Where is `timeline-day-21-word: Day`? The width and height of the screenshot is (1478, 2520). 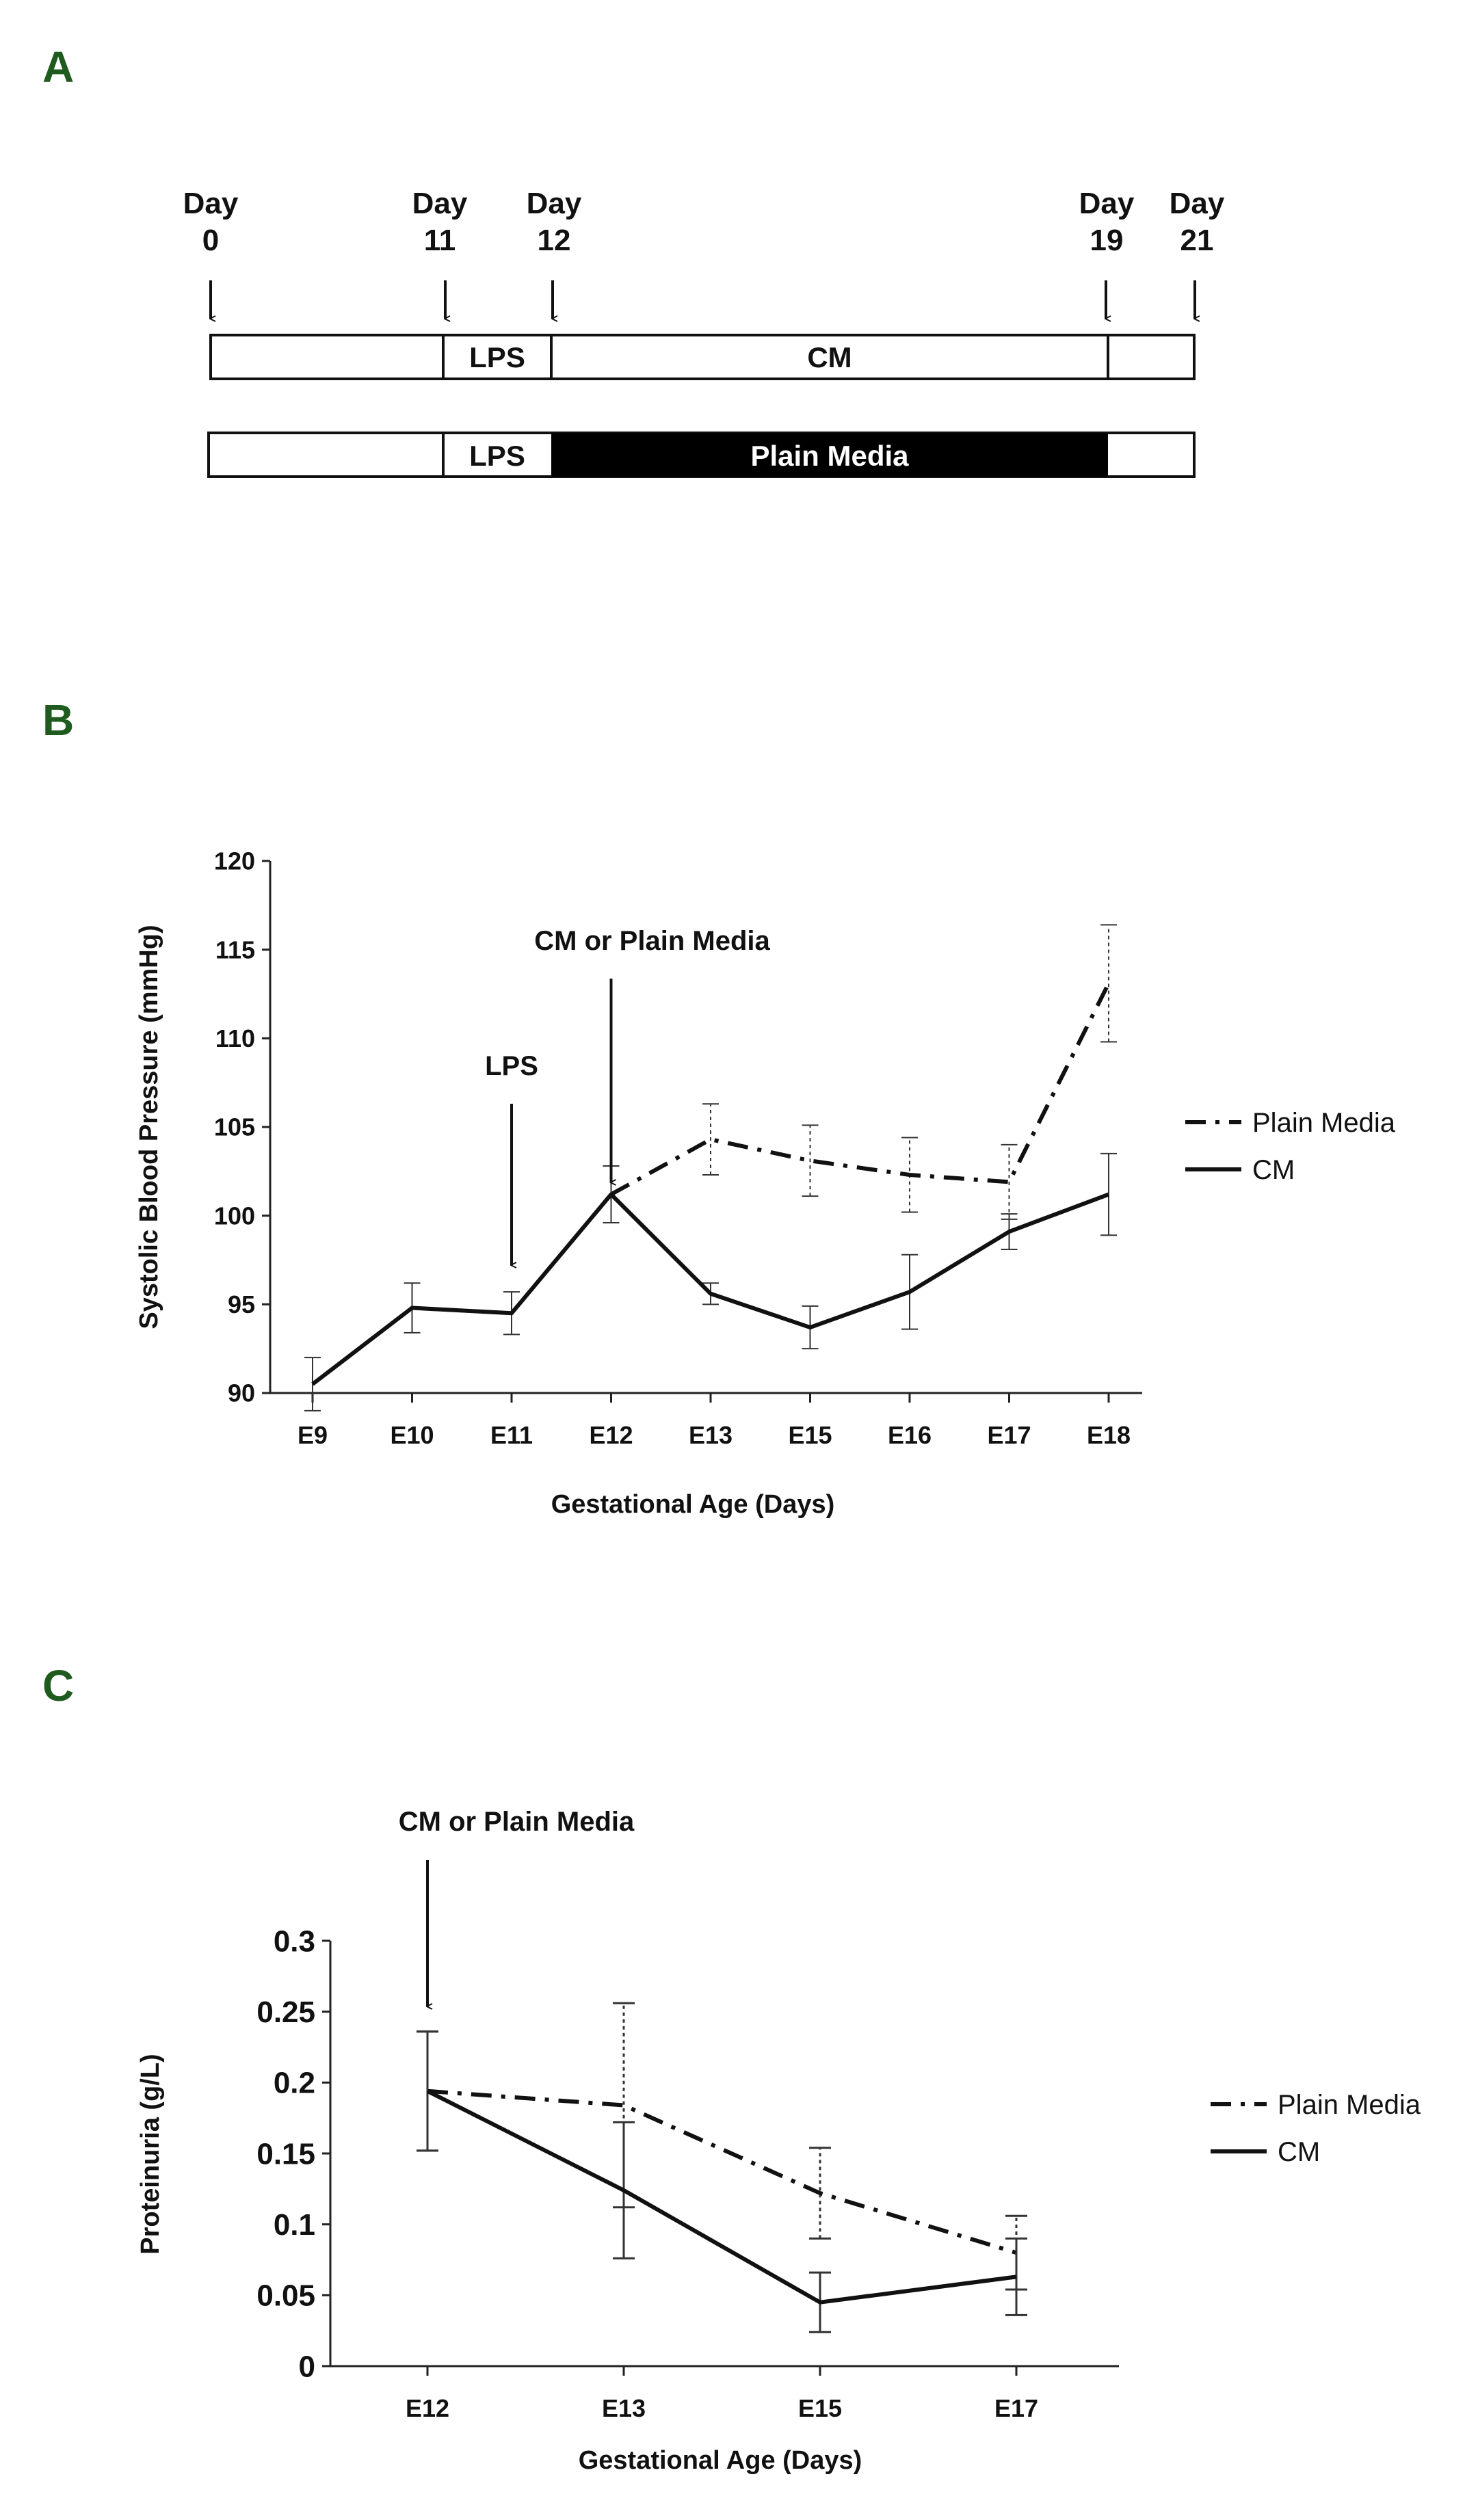 timeline-day-21-word: Day is located at coordinates (1197, 203).